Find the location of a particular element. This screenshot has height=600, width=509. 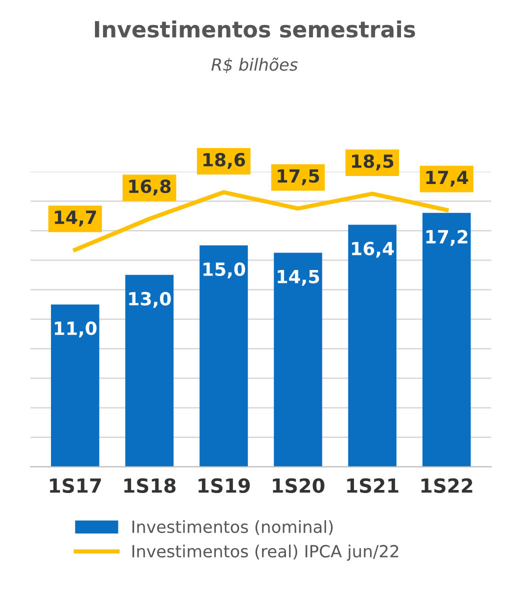

data-label: 17,4 is located at coordinates (447, 178).